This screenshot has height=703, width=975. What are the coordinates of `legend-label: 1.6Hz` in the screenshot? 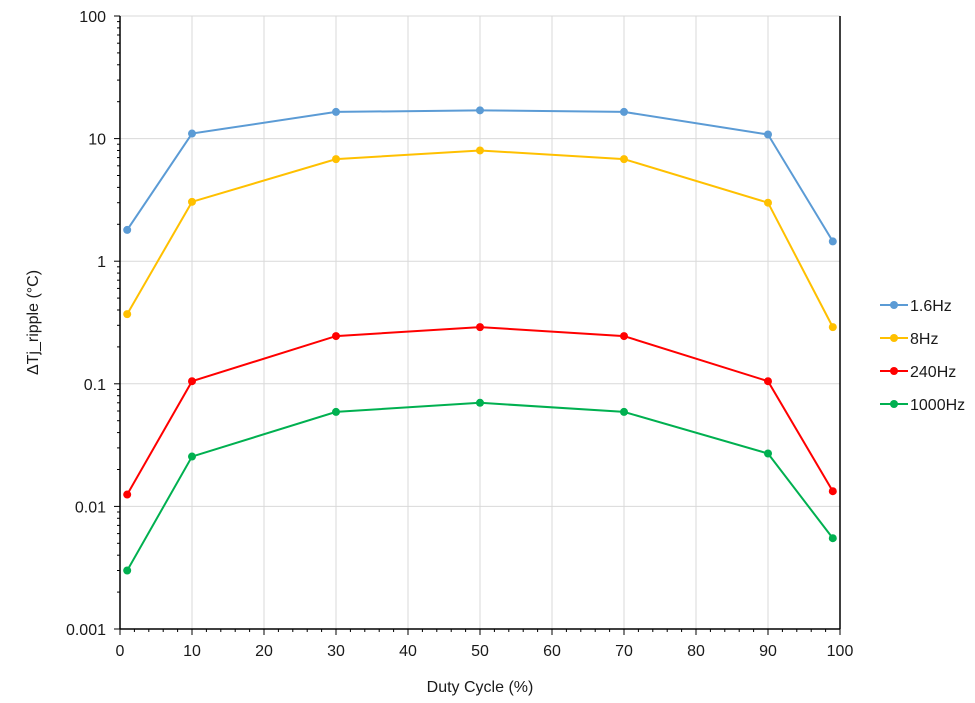 It's located at (931, 306).